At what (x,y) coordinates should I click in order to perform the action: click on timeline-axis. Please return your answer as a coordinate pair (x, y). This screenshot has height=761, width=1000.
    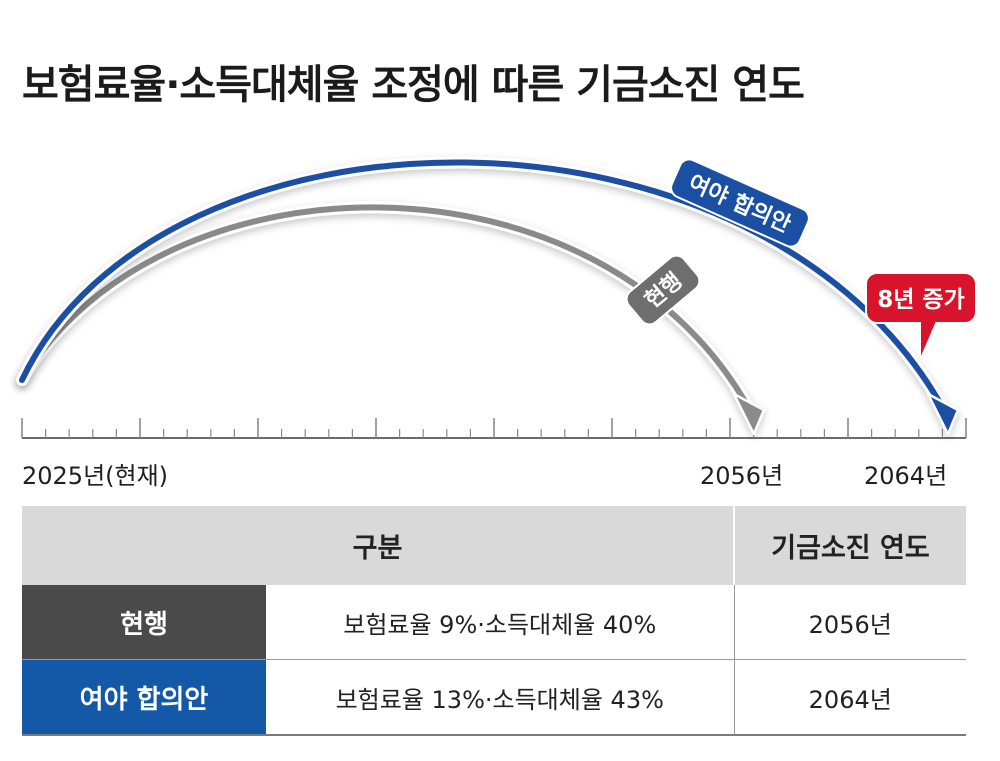
    Looking at the image, I should click on (494, 428).